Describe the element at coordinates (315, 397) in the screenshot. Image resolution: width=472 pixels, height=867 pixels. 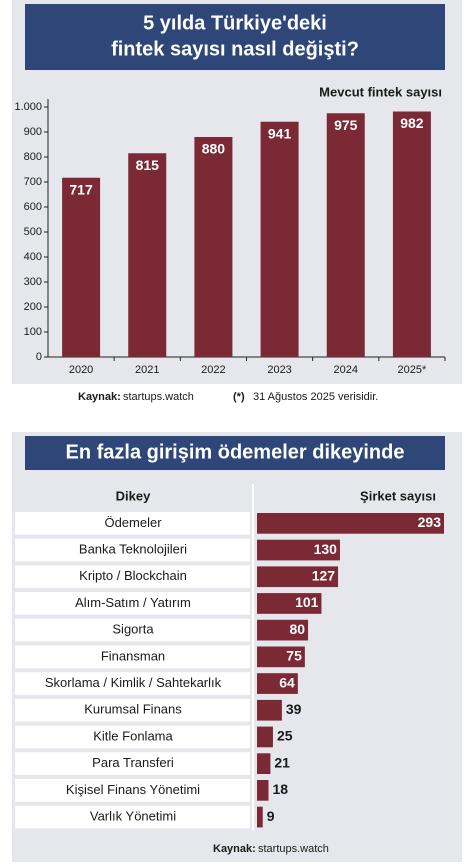
I see `note: 31 Ağustos 2025 verisidir.` at that location.